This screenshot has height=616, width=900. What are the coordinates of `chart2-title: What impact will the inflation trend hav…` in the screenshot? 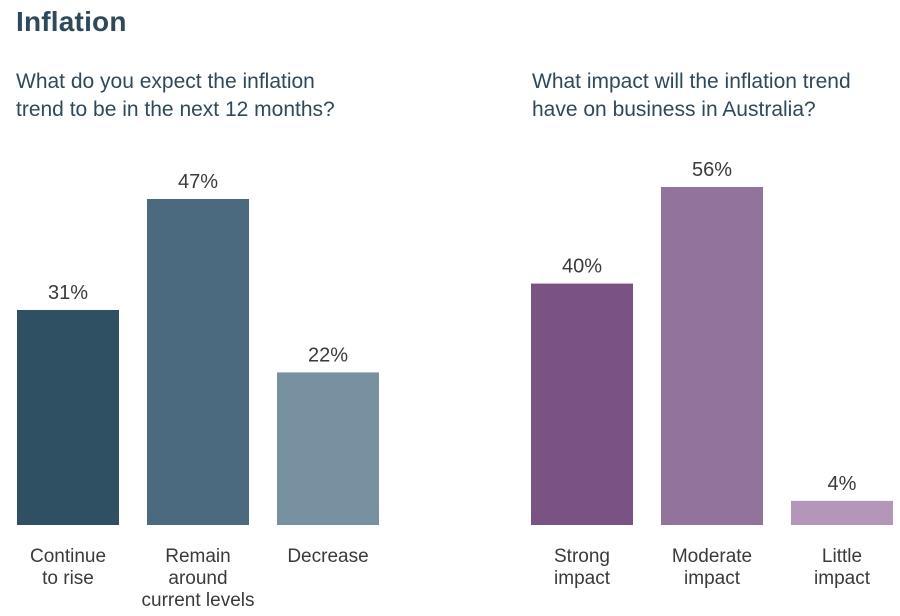 It's located at (691, 95).